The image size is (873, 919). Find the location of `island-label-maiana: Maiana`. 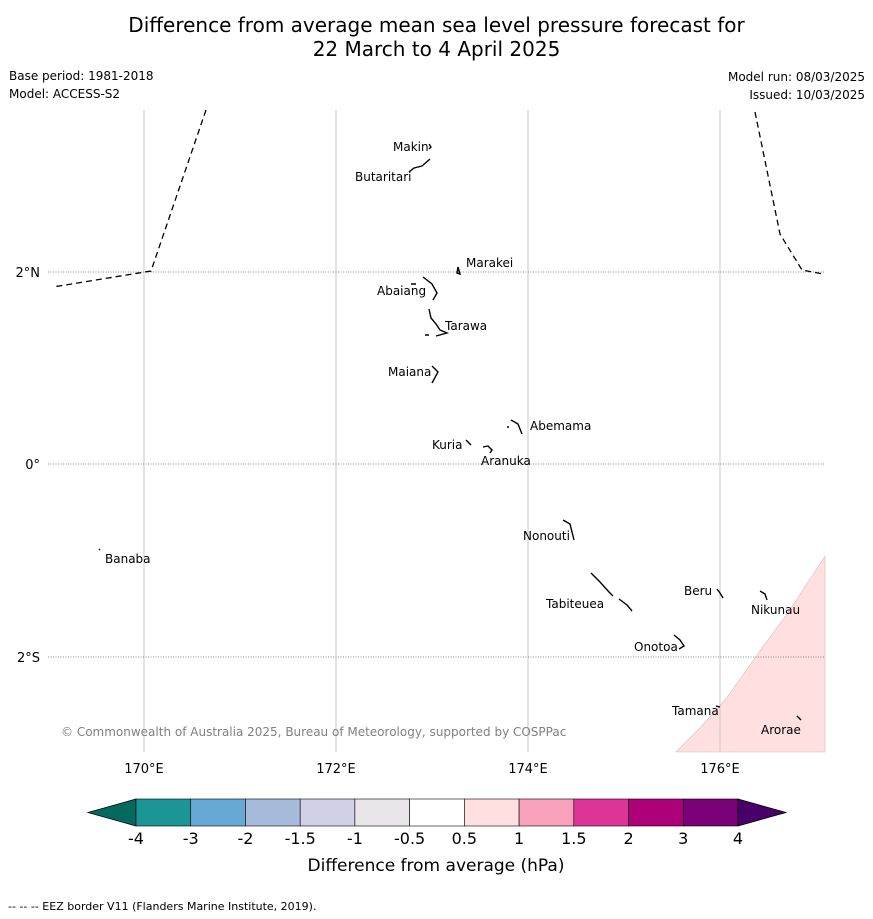

island-label-maiana: Maiana is located at coordinates (409, 372).